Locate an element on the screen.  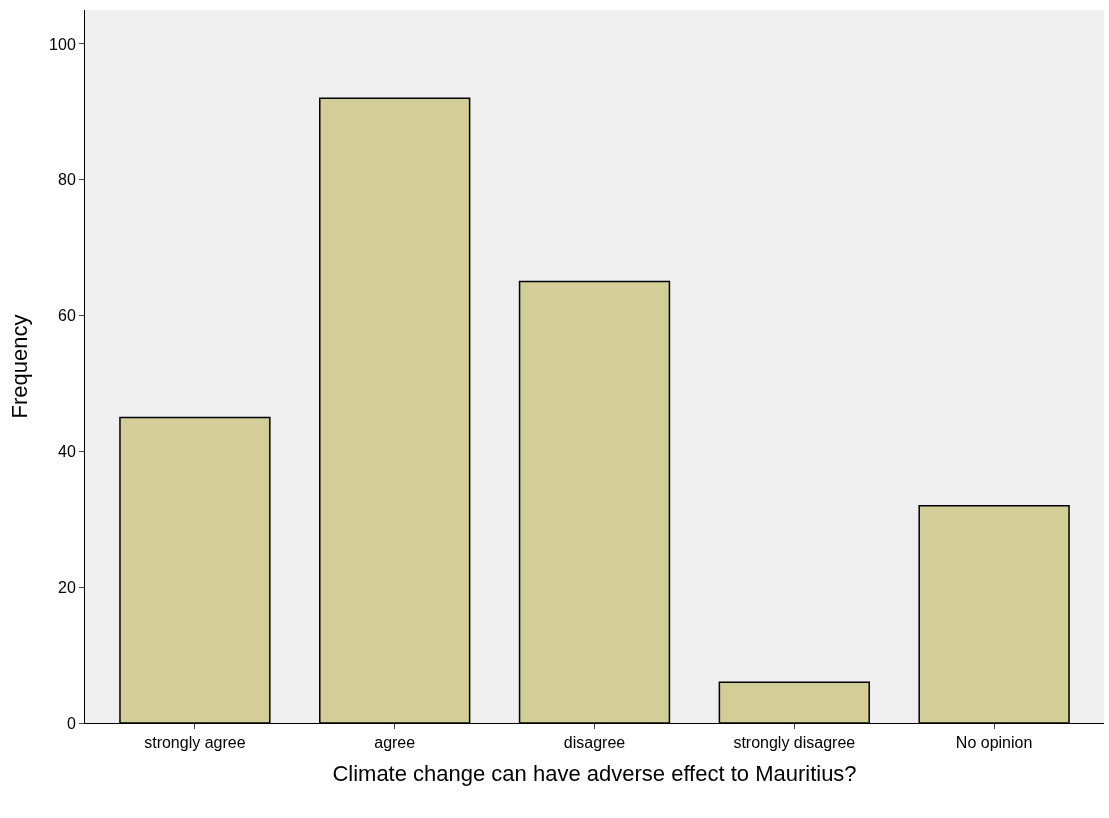
x-tick-label: strongly disagree is located at coordinates (794, 743).